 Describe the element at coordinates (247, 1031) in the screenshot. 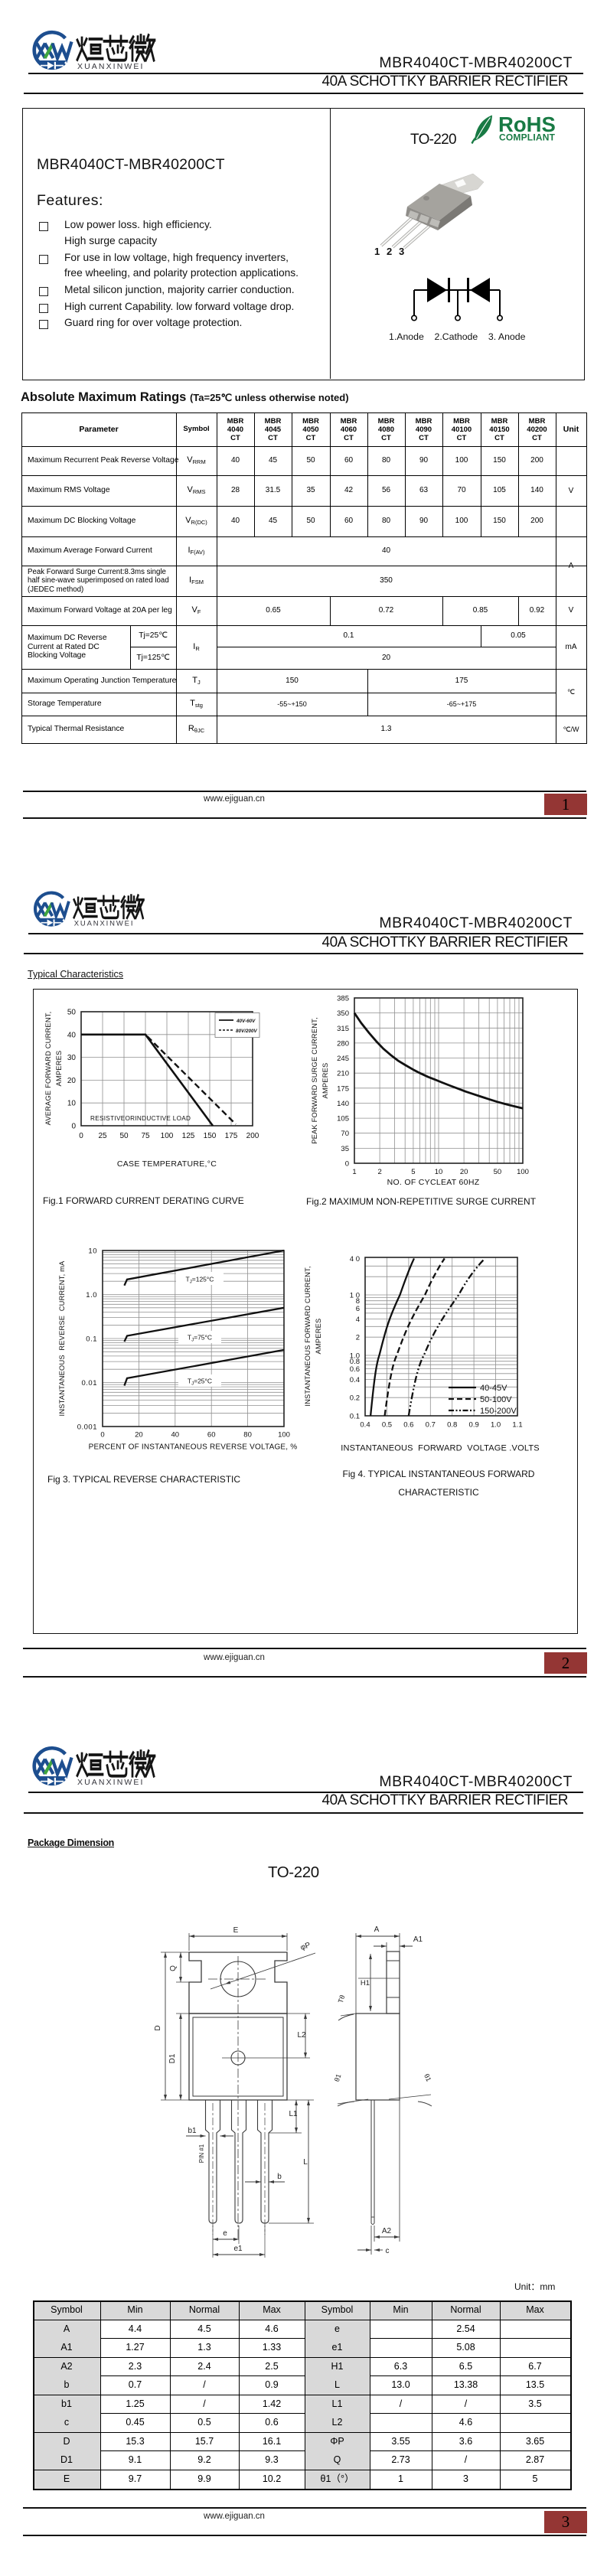

I see `svg-text: 80V/200V` at that location.